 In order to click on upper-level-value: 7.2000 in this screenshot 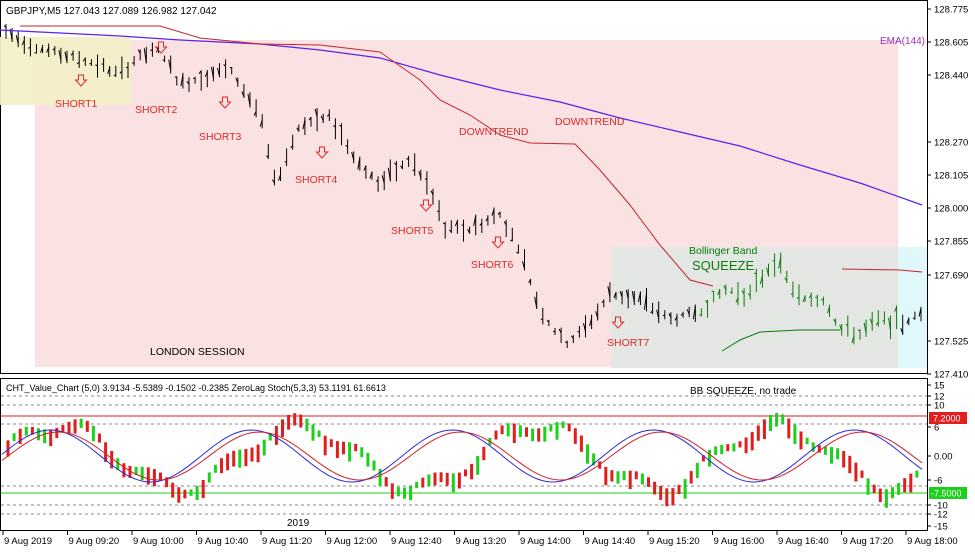, I will do `click(947, 419)`.